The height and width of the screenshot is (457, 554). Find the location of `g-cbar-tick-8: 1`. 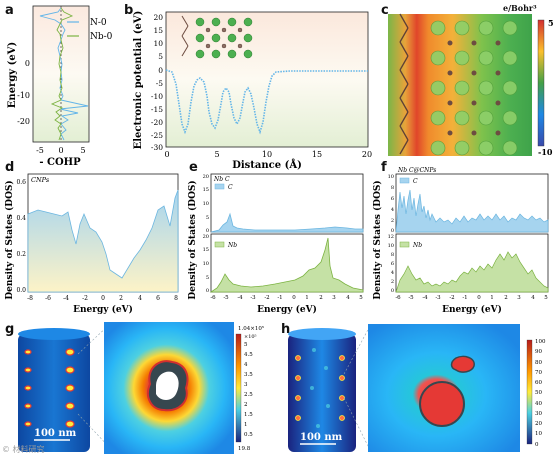

g-cbar-tick-8: 1 is located at coordinates (246, 425).